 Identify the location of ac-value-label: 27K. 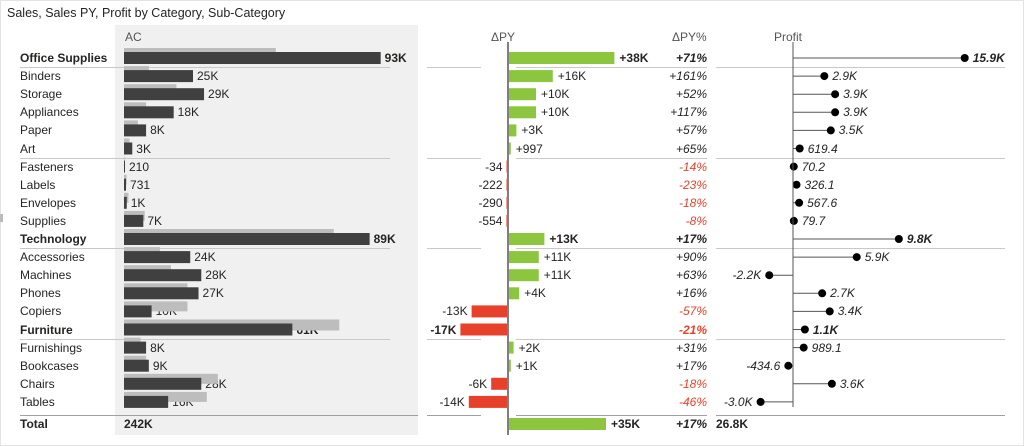
(213, 293).